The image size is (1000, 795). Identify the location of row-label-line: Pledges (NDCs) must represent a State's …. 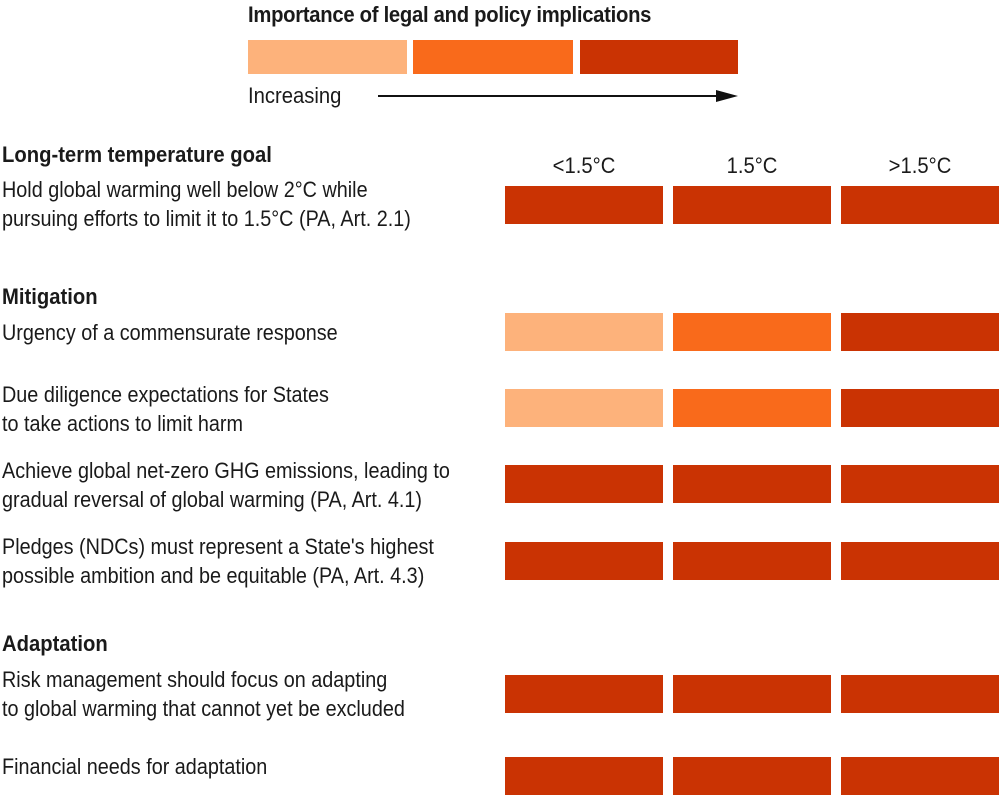
(218, 546).